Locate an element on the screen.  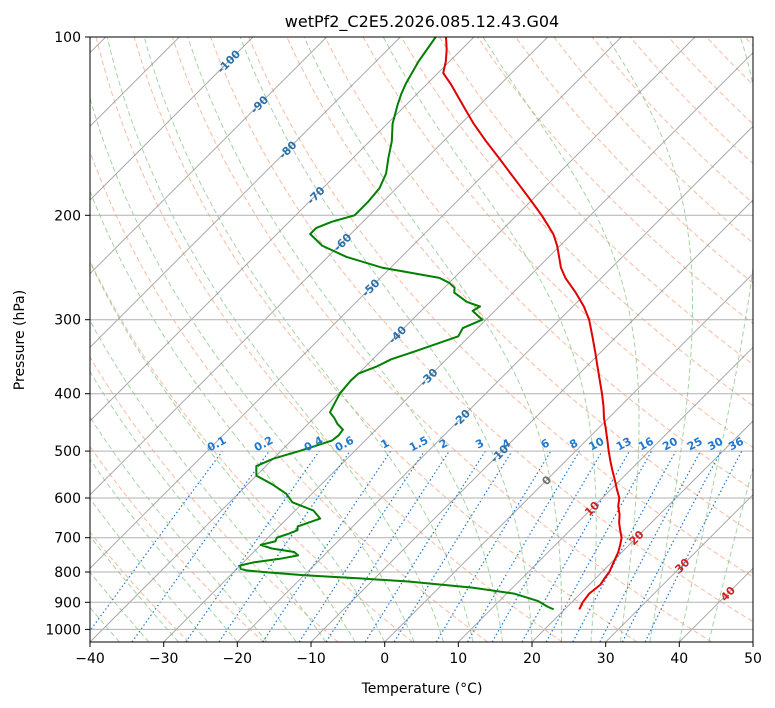
x-tick-label: 0 is located at coordinates (384, 659).